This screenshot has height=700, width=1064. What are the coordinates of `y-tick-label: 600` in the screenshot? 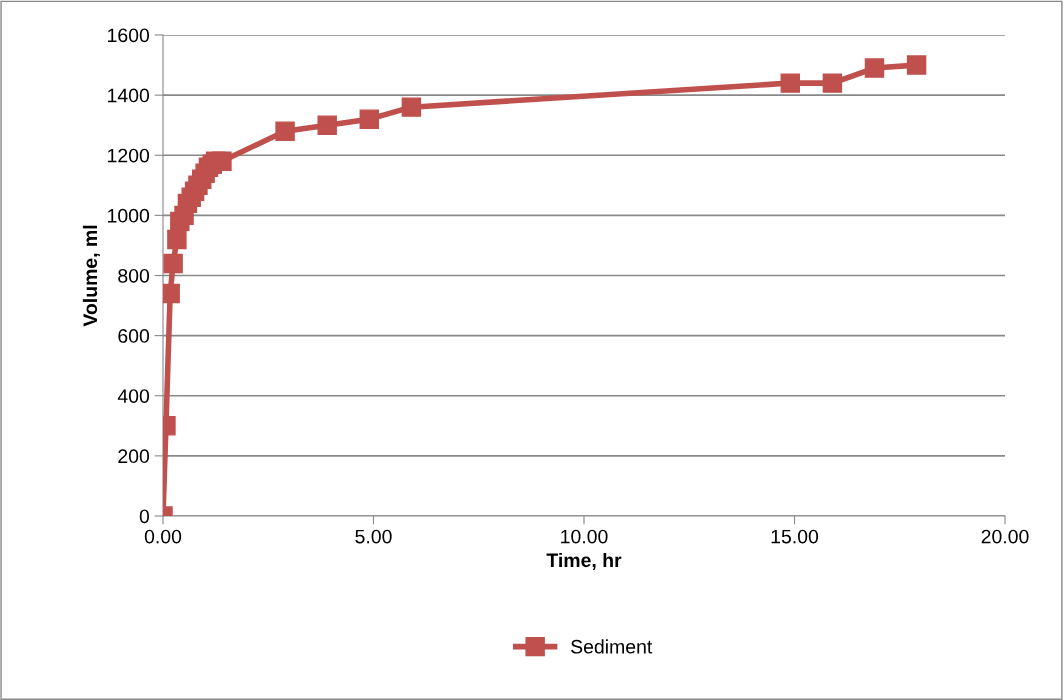 It's located at (134, 336).